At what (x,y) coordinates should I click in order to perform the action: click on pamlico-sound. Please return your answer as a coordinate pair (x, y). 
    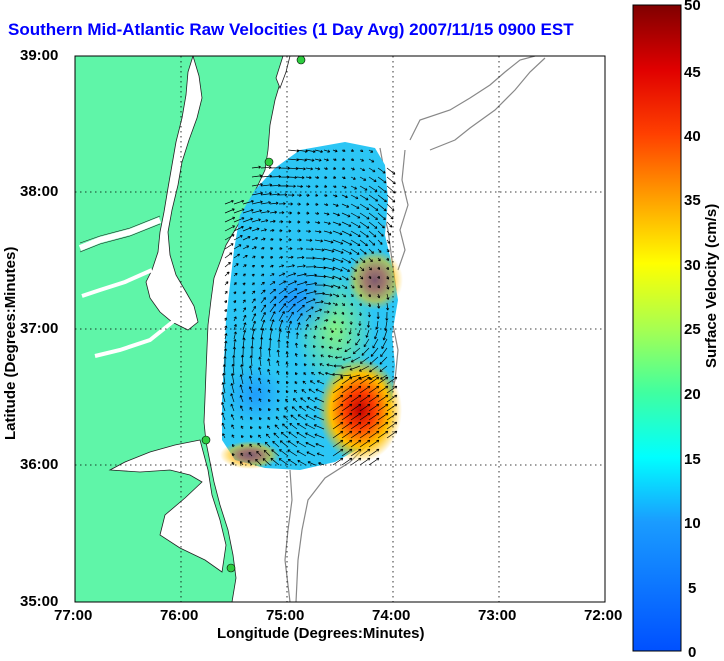
    Looking at the image, I should click on (167, 506).